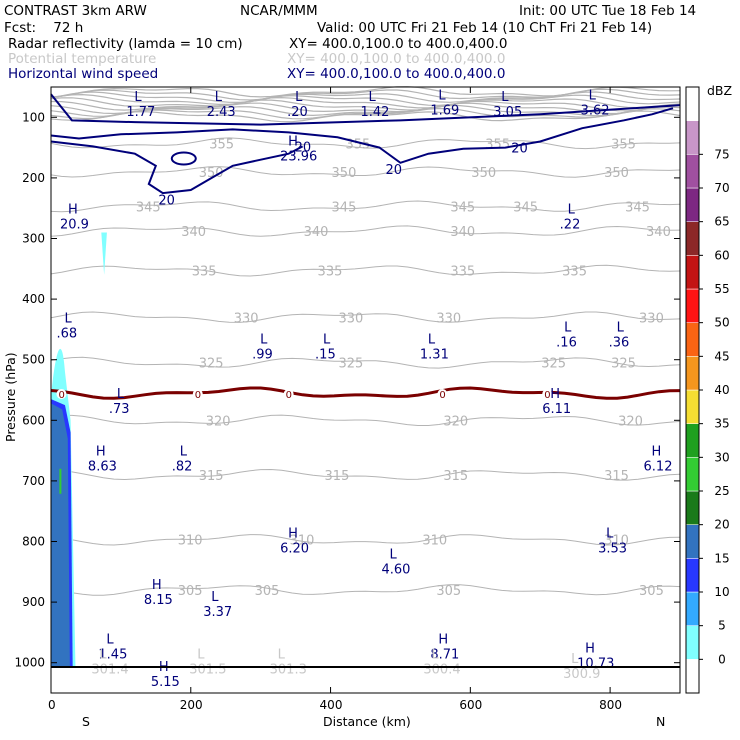 The image size is (740, 740). What do you see at coordinates (448, 591) in the screenshot?
I see `theta-contour-label: 305` at bounding box center [448, 591].